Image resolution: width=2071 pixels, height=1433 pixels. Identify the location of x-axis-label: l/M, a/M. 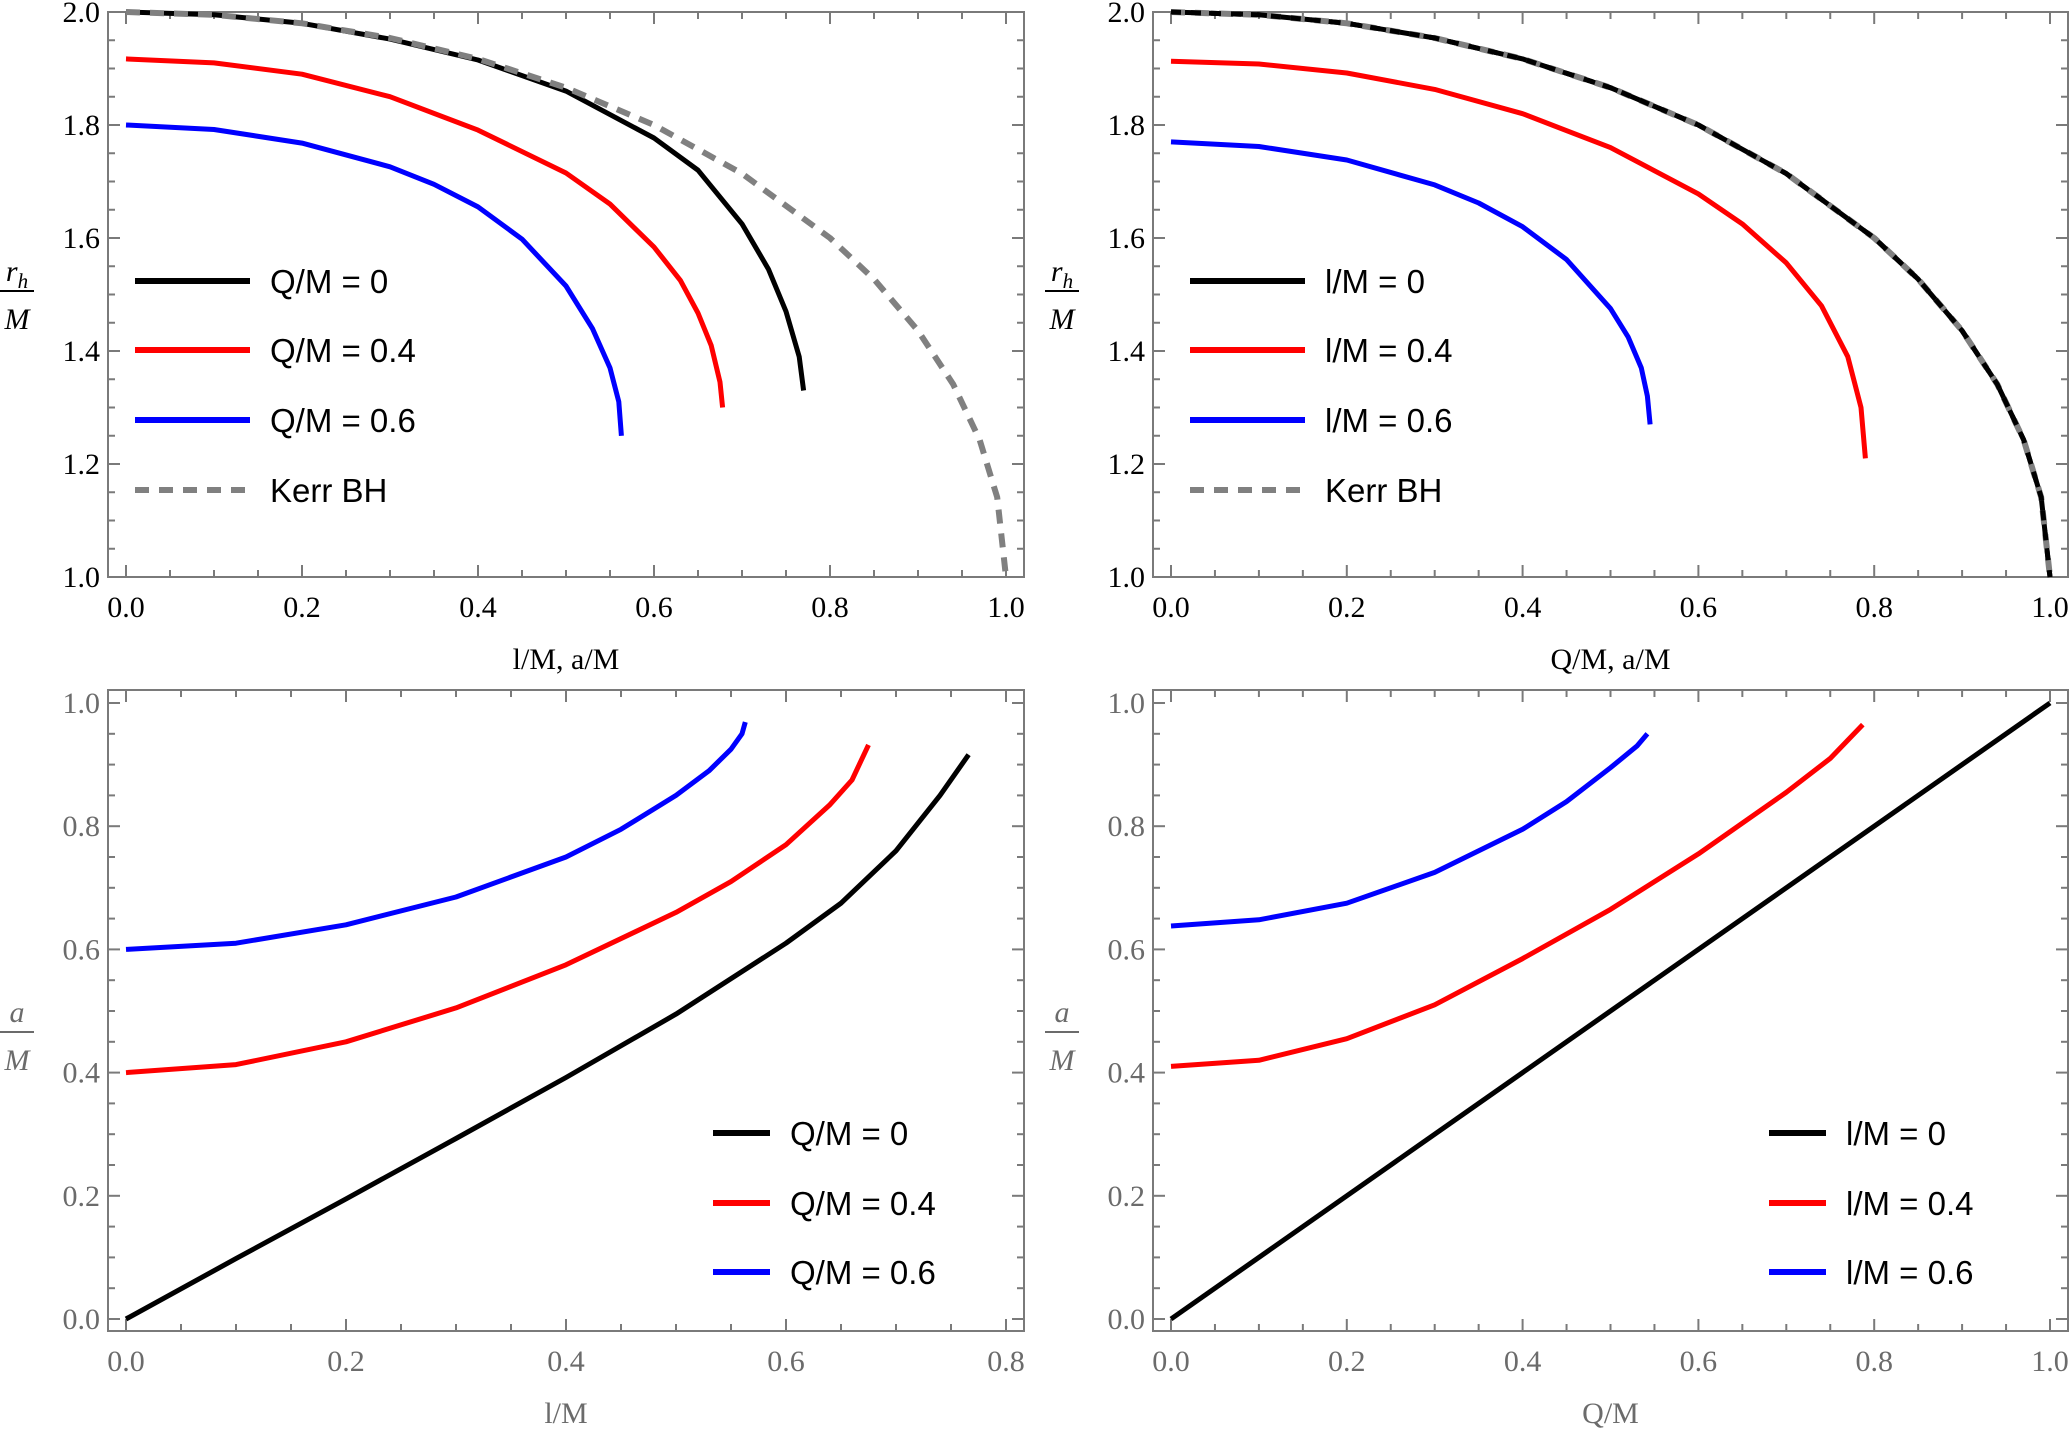
(566, 659).